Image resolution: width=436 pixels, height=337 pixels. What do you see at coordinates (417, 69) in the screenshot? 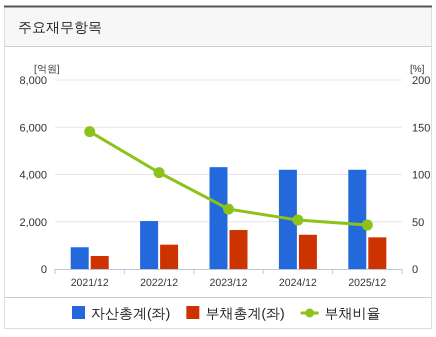
I see `y2-axis-title: [%]` at bounding box center [417, 69].